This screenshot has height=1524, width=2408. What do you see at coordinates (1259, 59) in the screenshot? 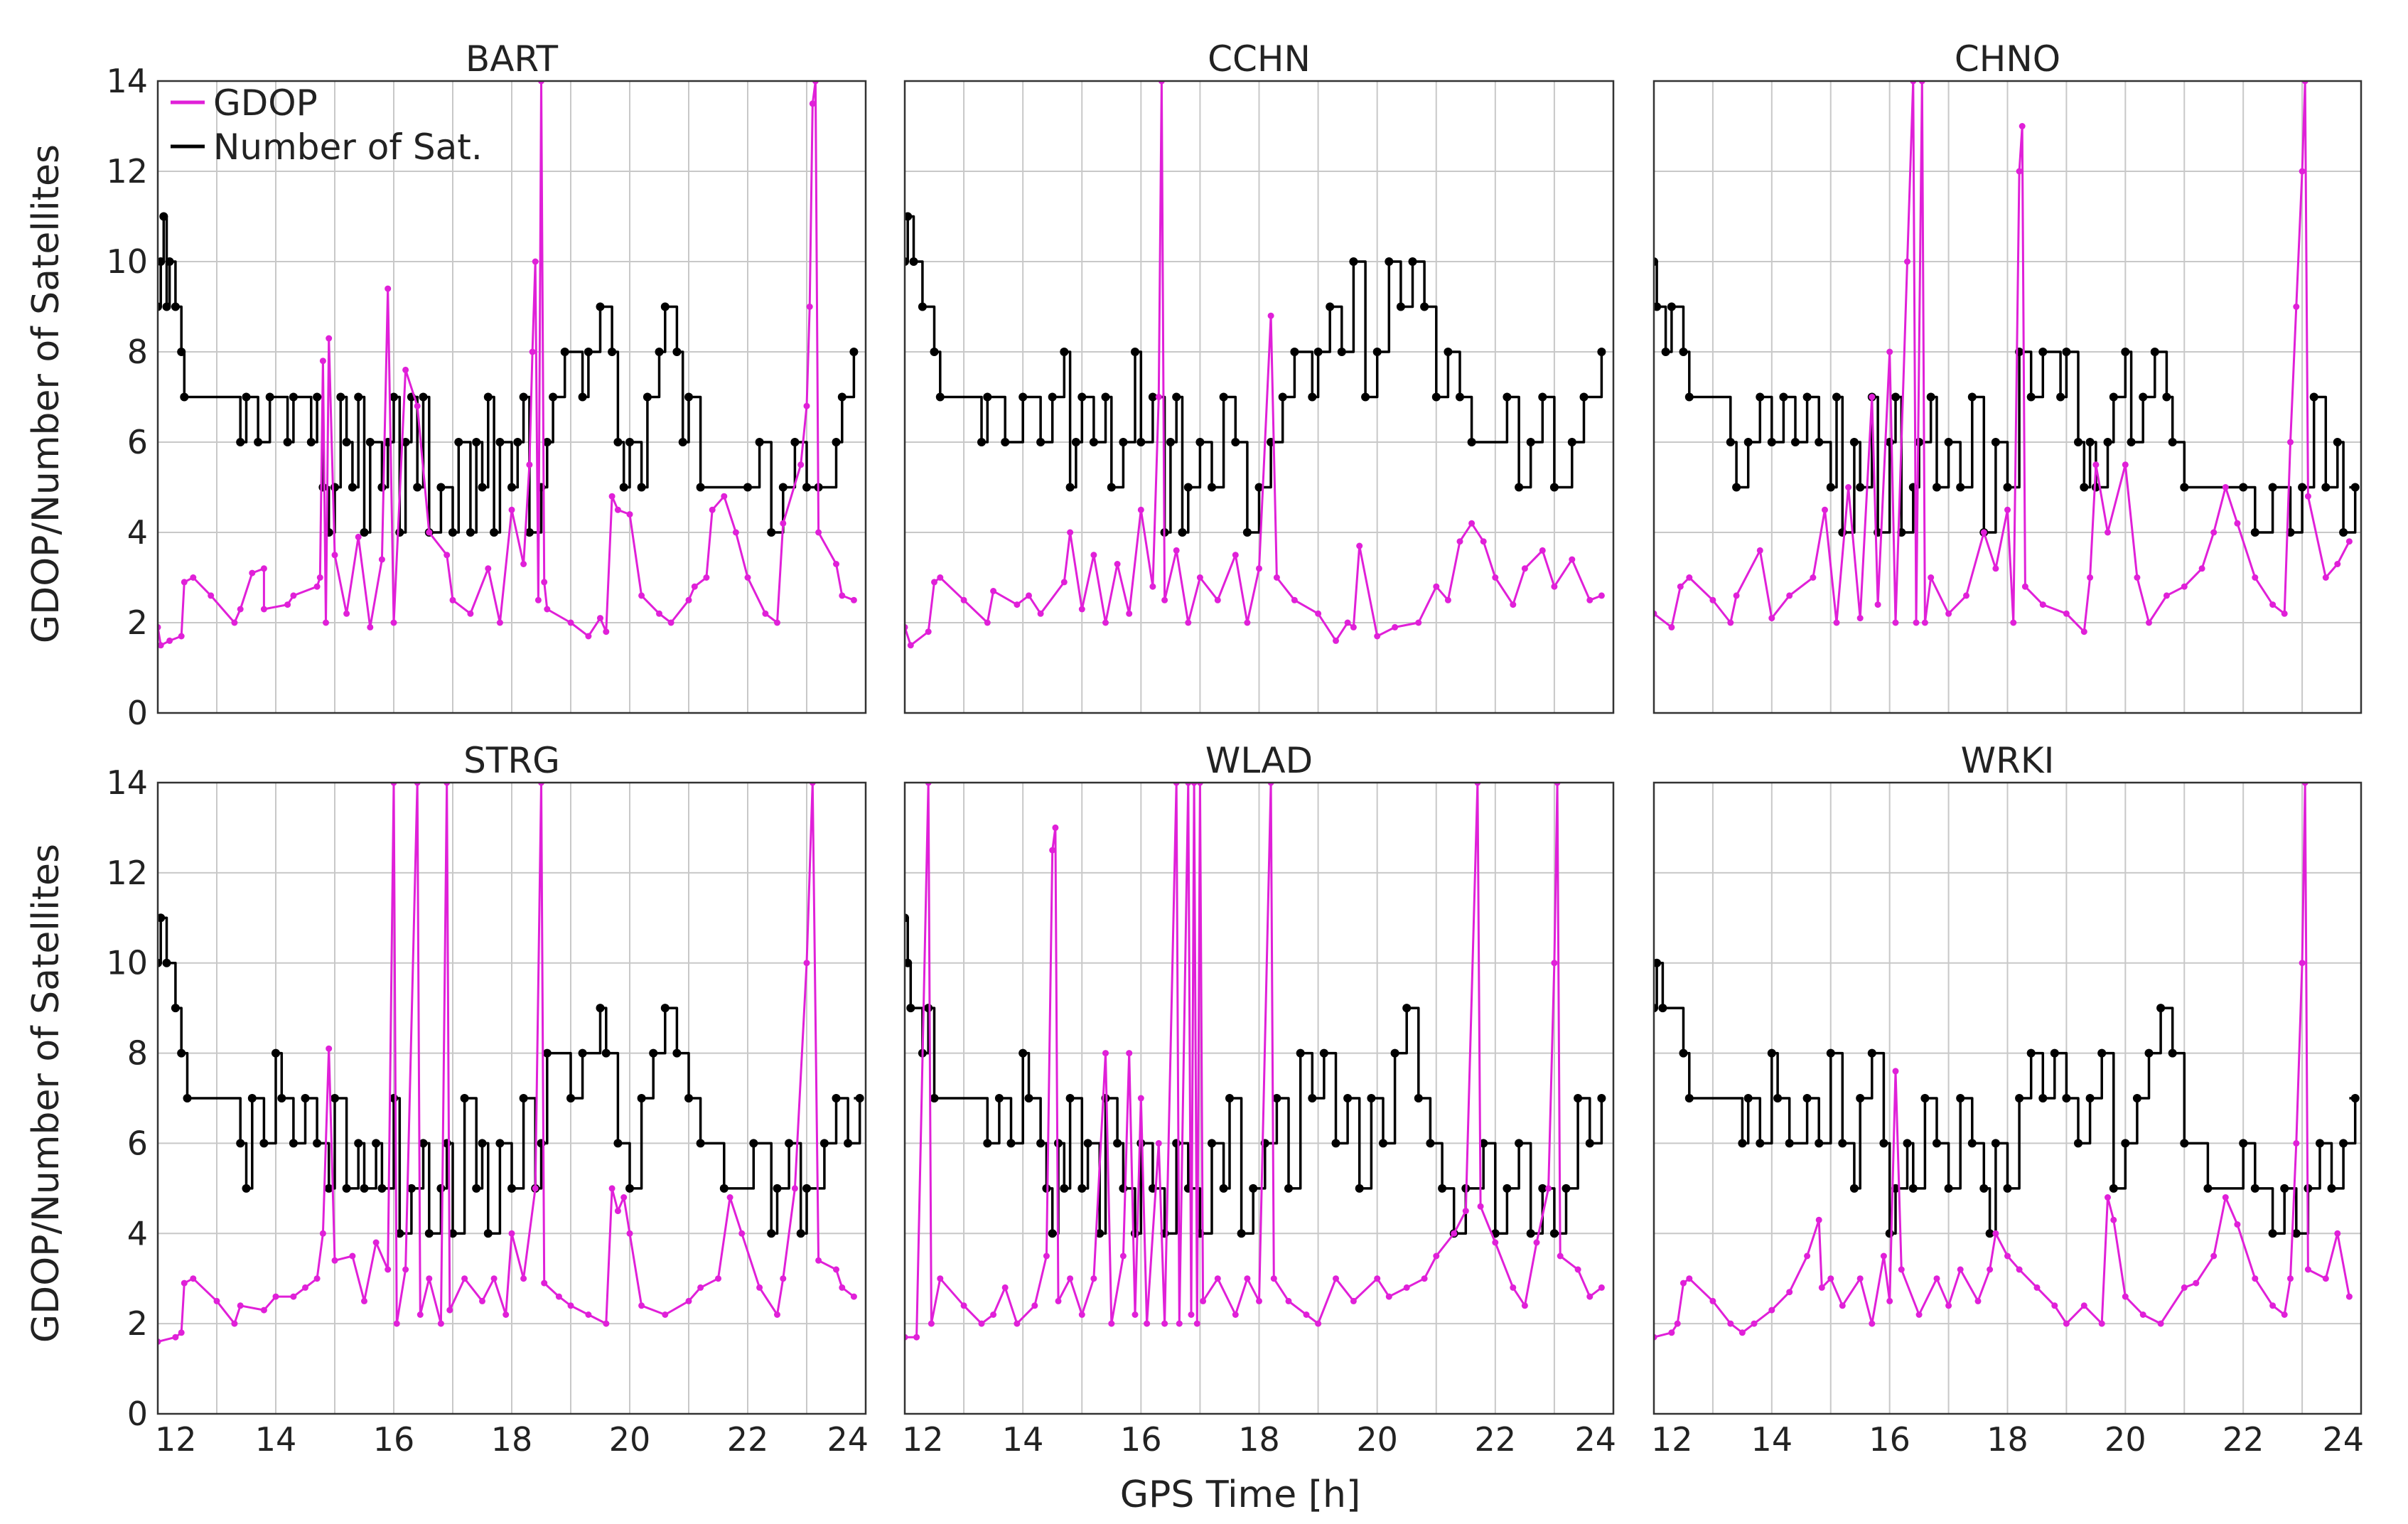
I see `panel-title-cchn: CCHN` at bounding box center [1259, 59].